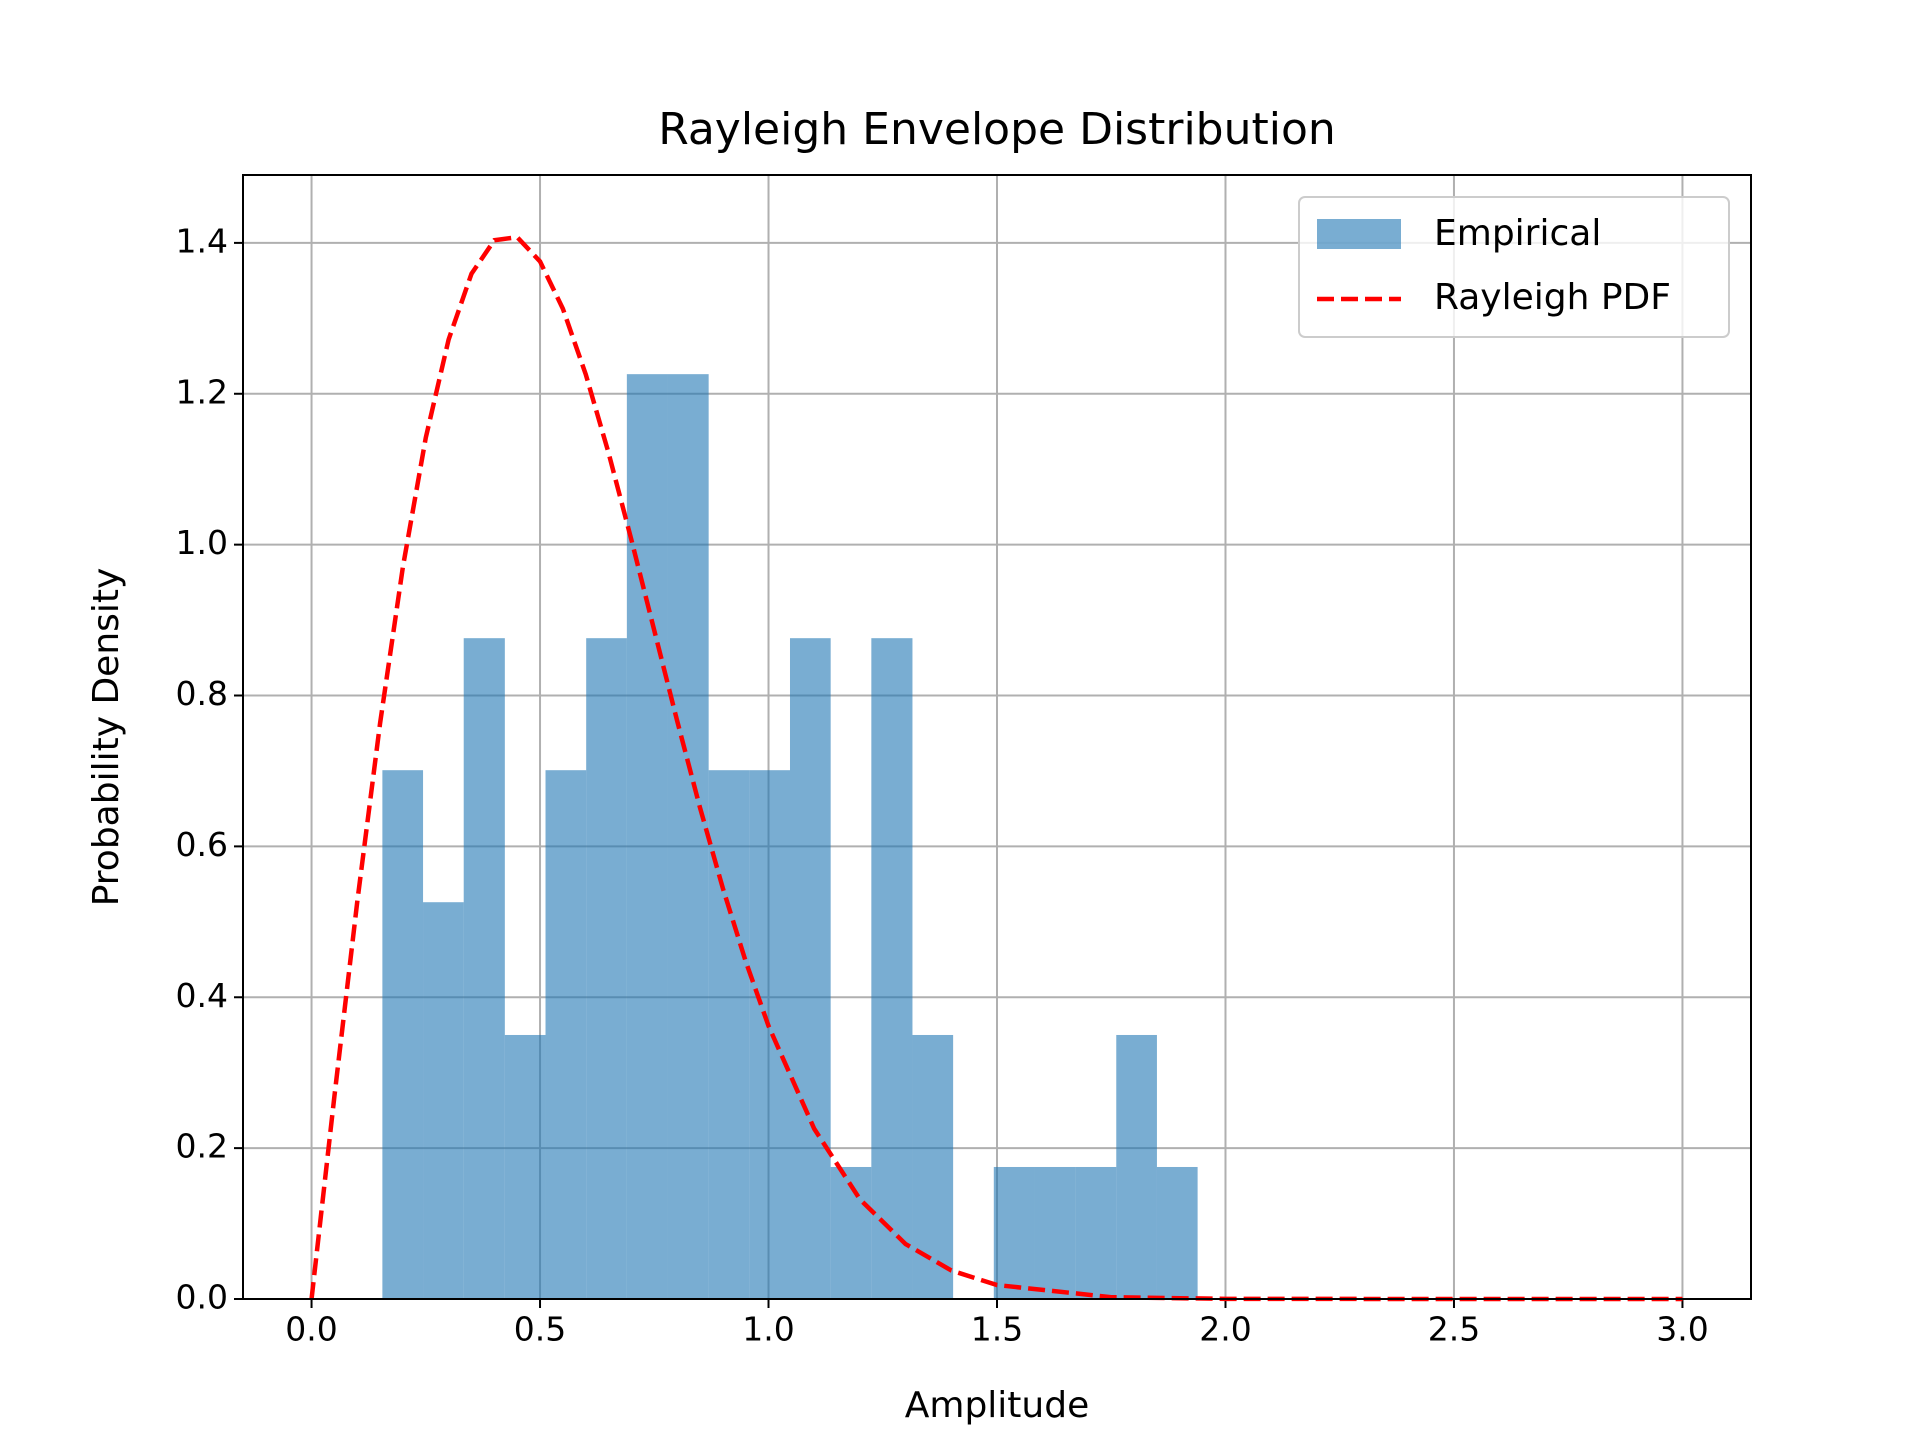 Image resolution: width=1920 pixels, height=1440 pixels. I want to click on y-tick-label: 0.0, so click(202, 1297).